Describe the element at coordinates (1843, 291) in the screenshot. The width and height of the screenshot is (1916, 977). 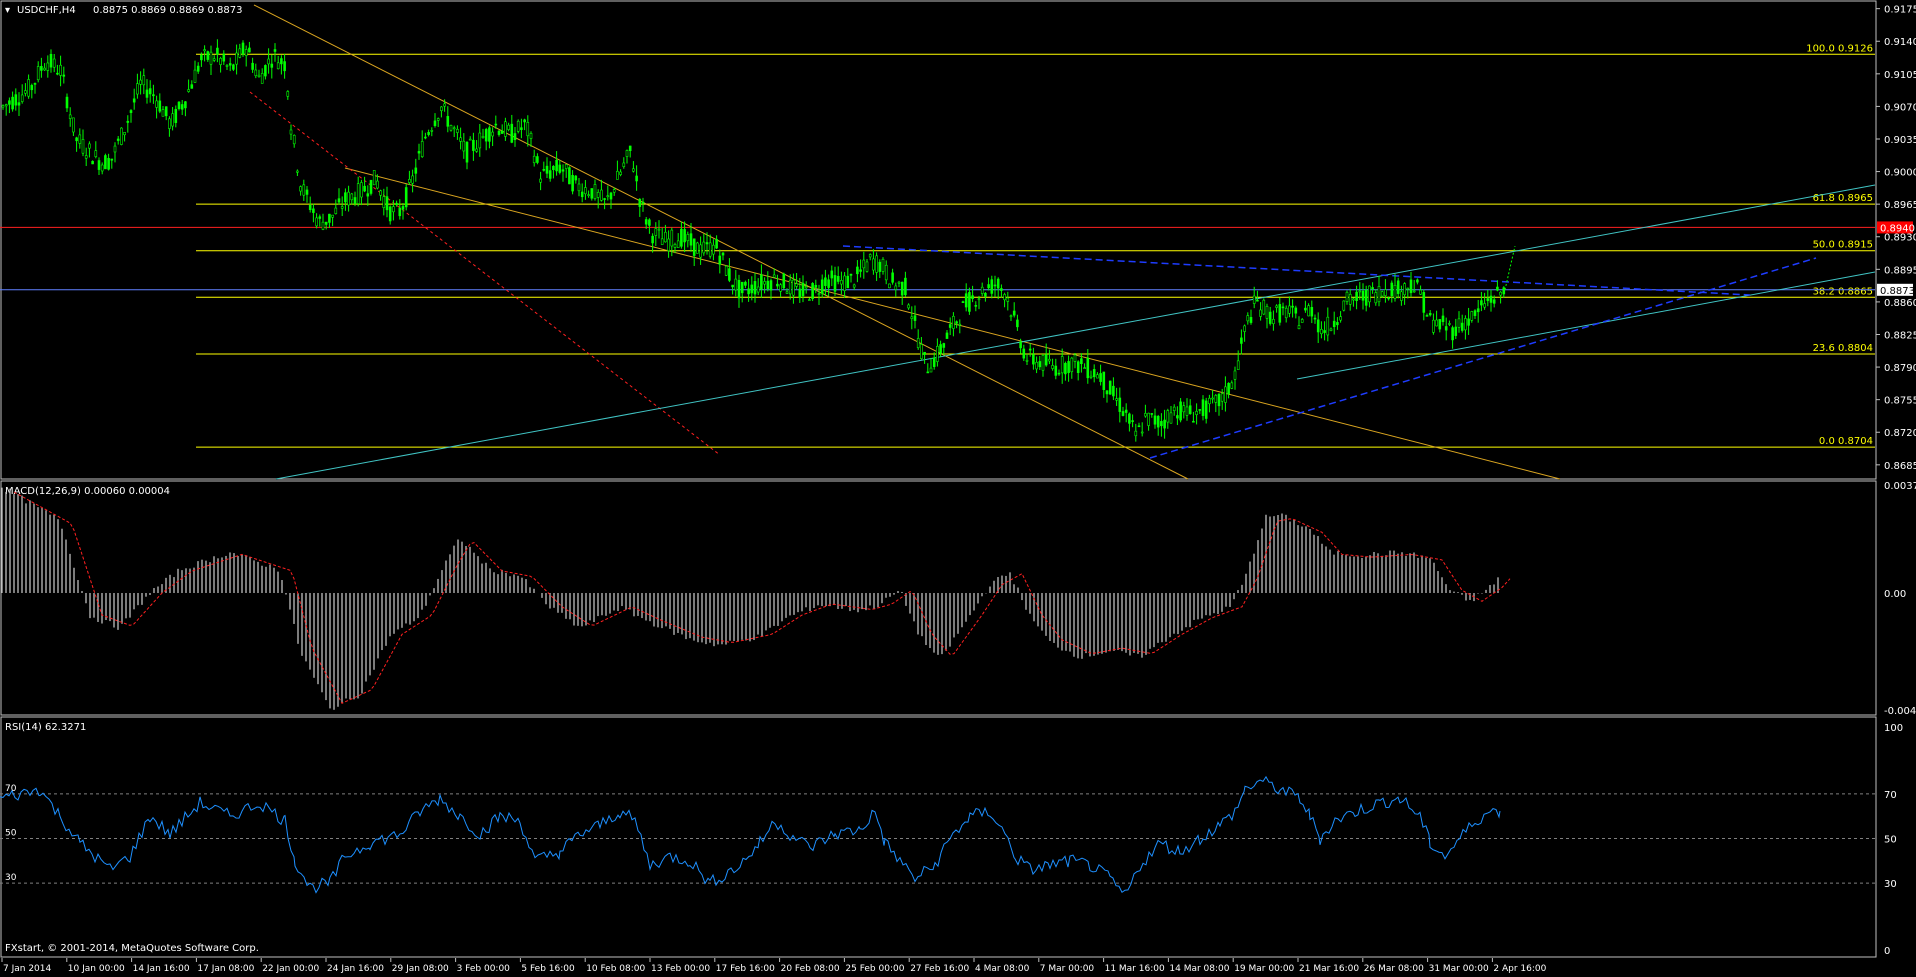
I see `fib-level-label: 38.2 0.8865` at that location.